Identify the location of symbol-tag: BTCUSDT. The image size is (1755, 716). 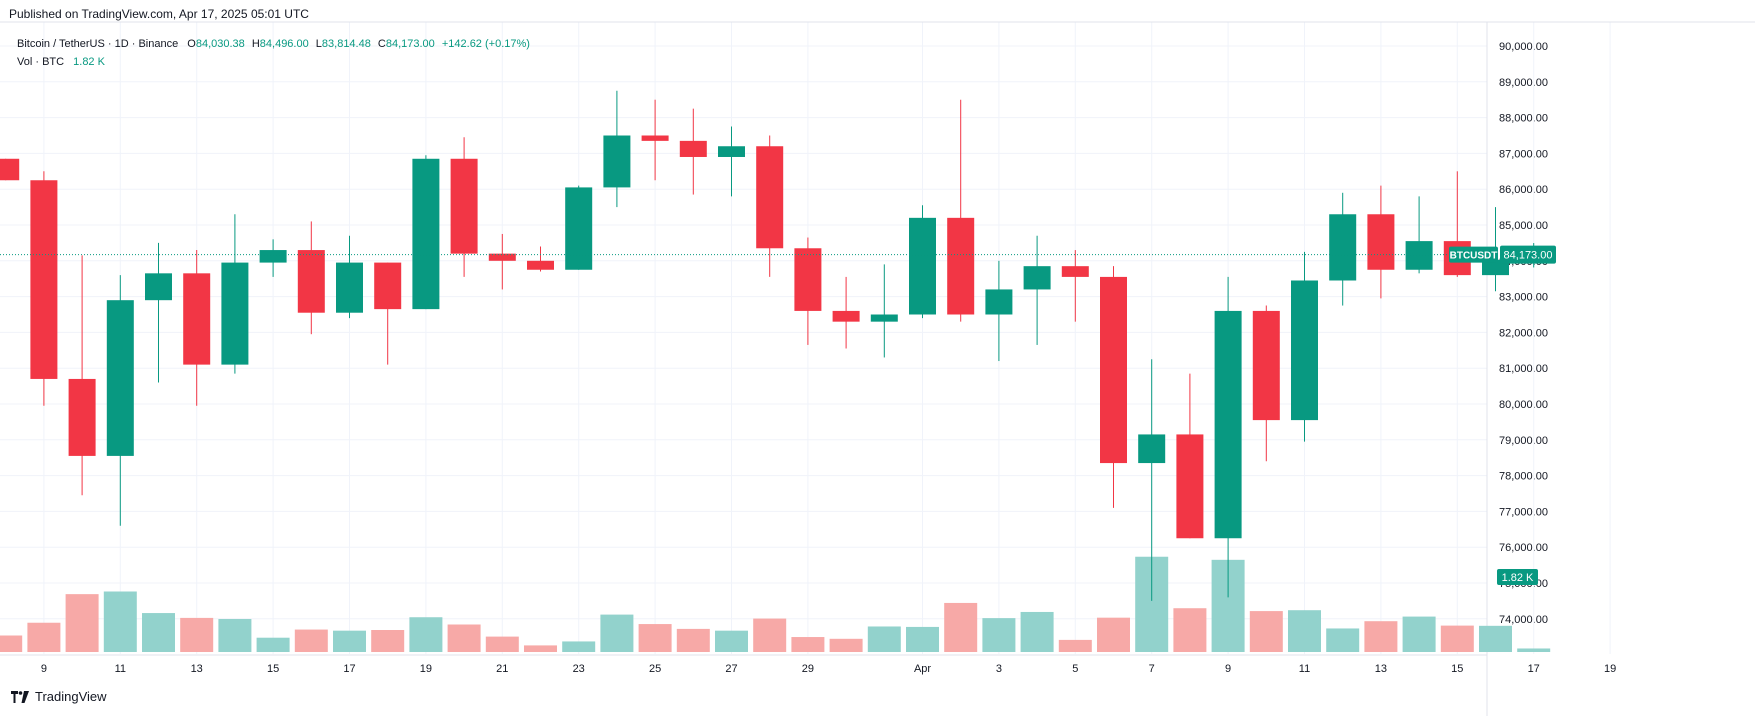
(1474, 256).